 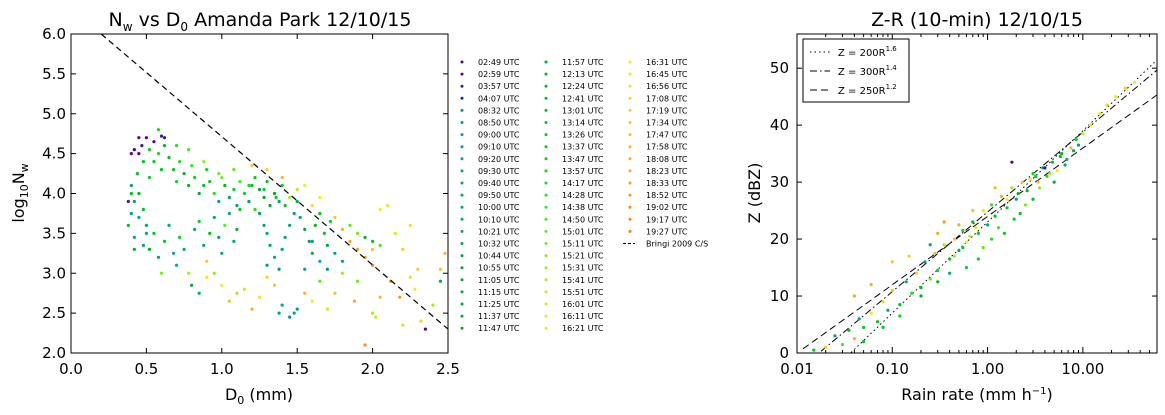 I want to click on legend-label: 13:47 UTC, so click(x=583, y=159).